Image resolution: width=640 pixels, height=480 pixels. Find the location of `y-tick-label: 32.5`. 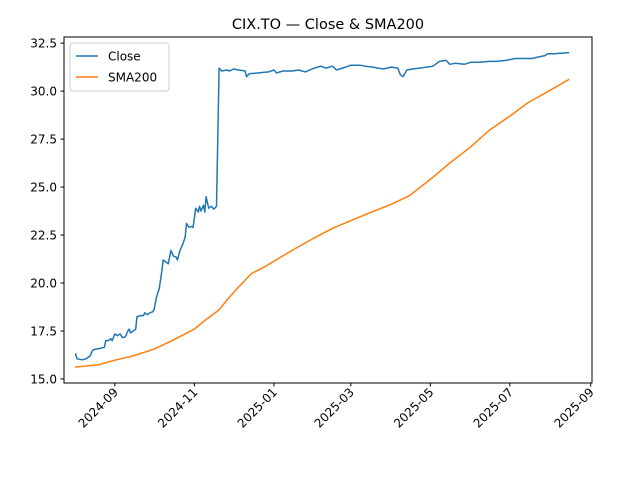

y-tick-label: 32.5 is located at coordinates (43, 44).